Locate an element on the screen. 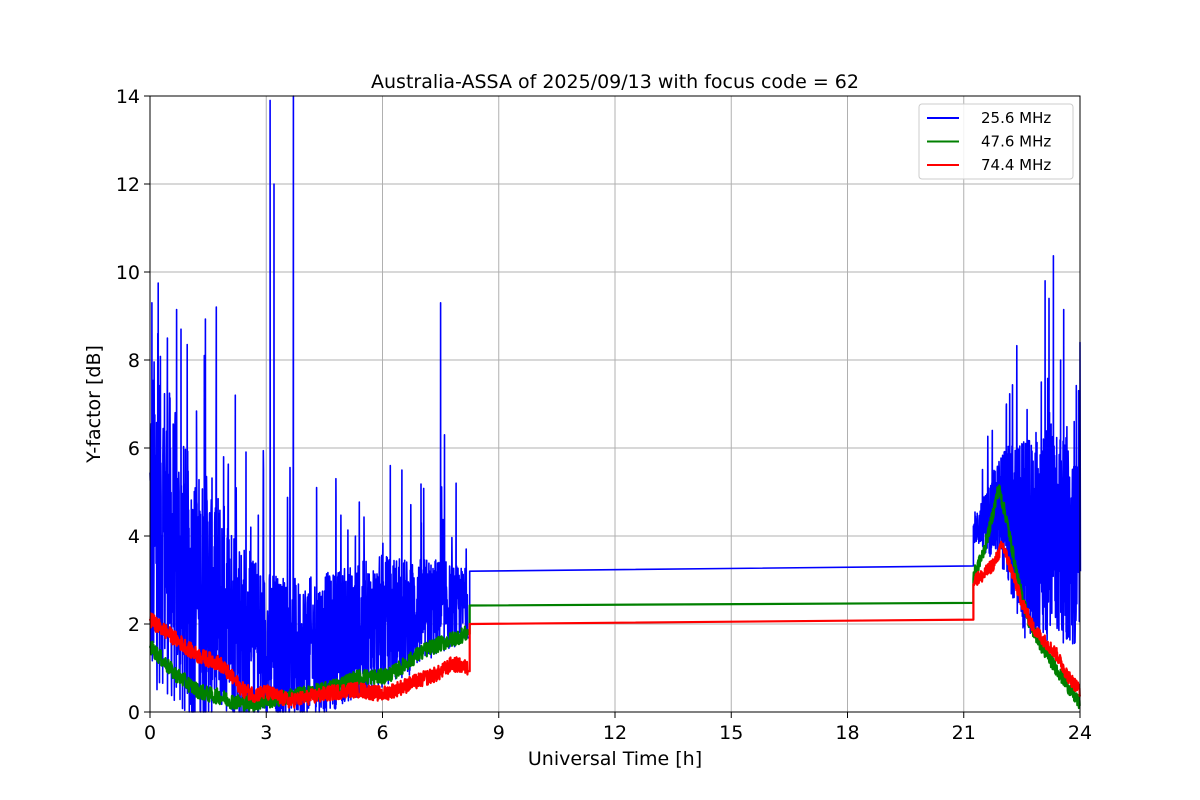 The image size is (1200, 800). y-tick-label: 4 is located at coordinates (134, 537).